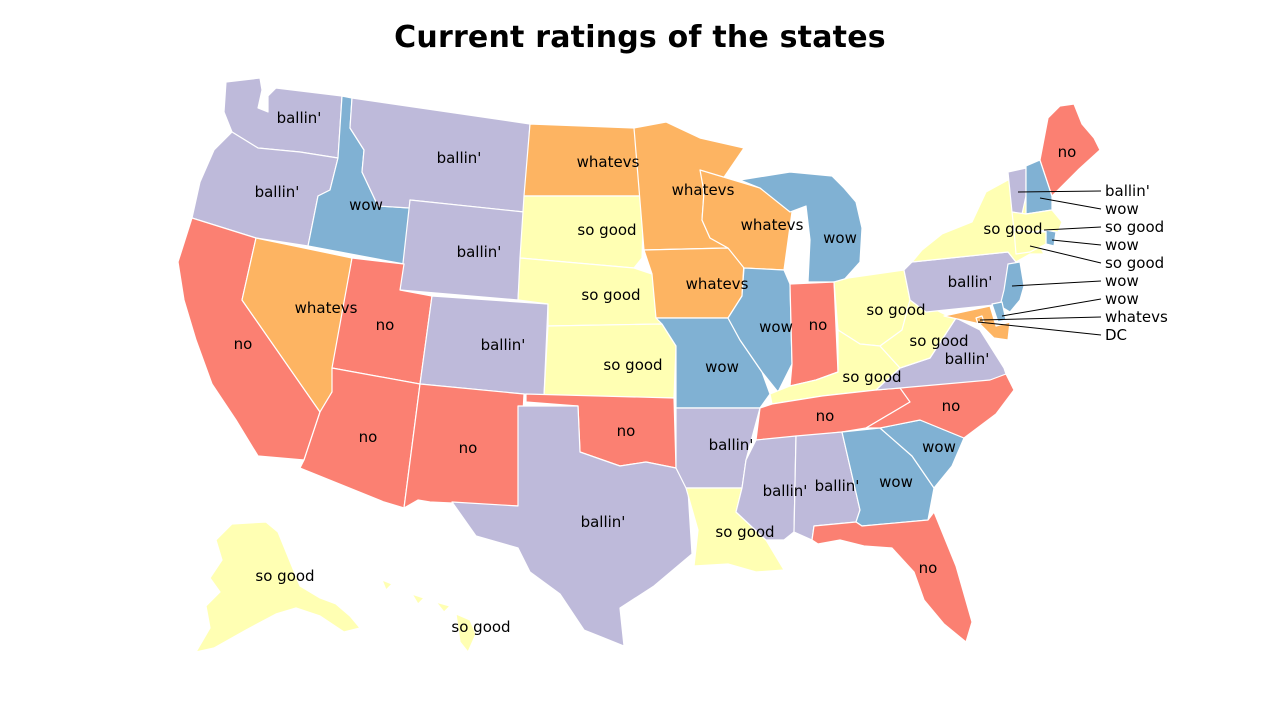 This screenshot has width=1280, height=720. Describe the element at coordinates (1122, 209) in the screenshot. I see `callout-label-nh: wow` at that location.